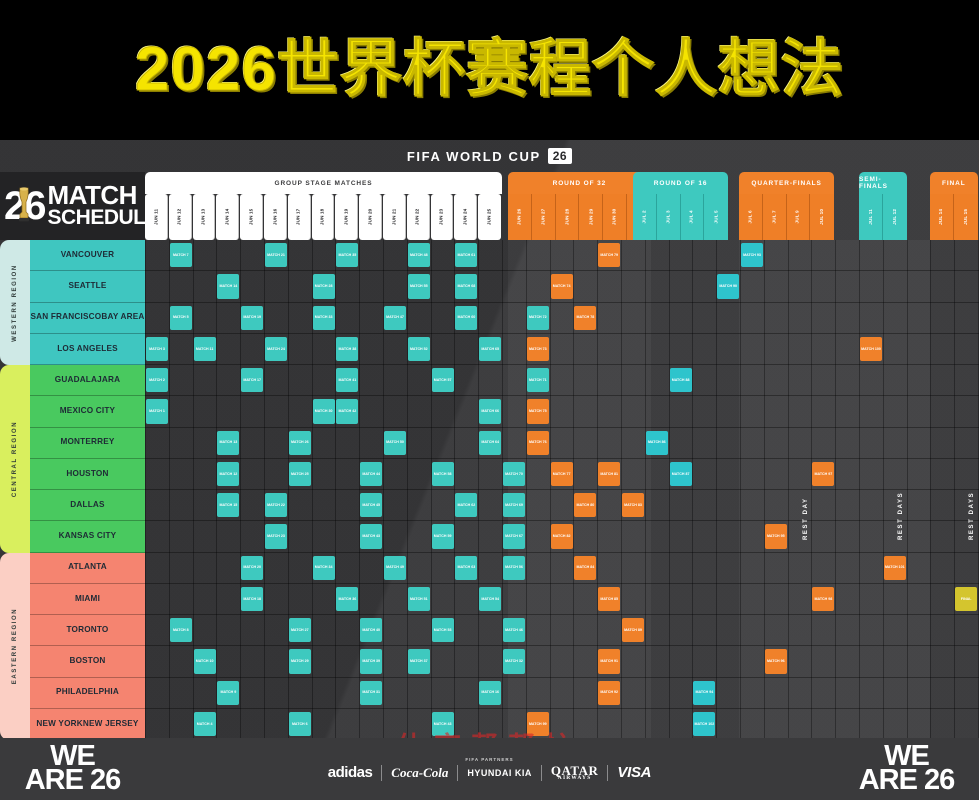 The image size is (979, 800). I want to click on phase-header-r16: ROUND OF 16 JUL 2 JUL 3 JUL 4 JUL 5, so click(681, 206).